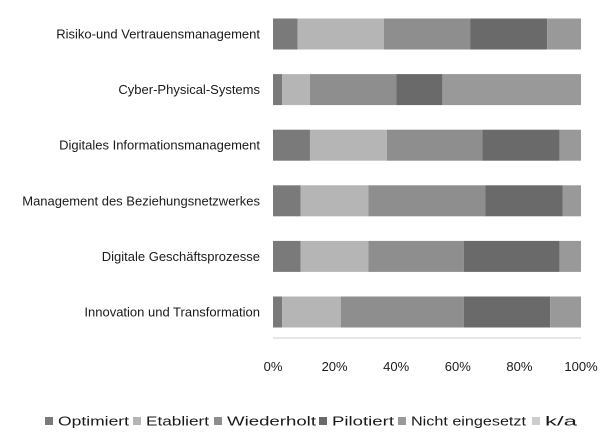 This screenshot has height=441, width=602. Describe the element at coordinates (272, 421) in the screenshot. I see `legend-label: Wiederholt` at that location.